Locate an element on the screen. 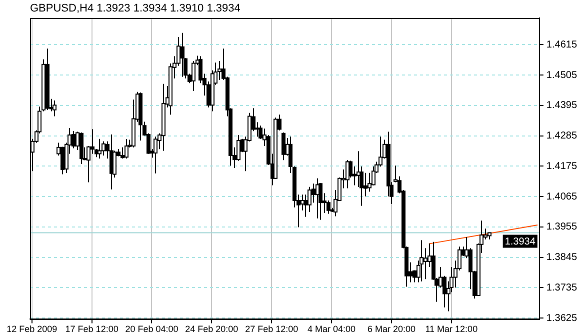  x-tick-label: 4 Mar 04:00 is located at coordinates (332, 329).